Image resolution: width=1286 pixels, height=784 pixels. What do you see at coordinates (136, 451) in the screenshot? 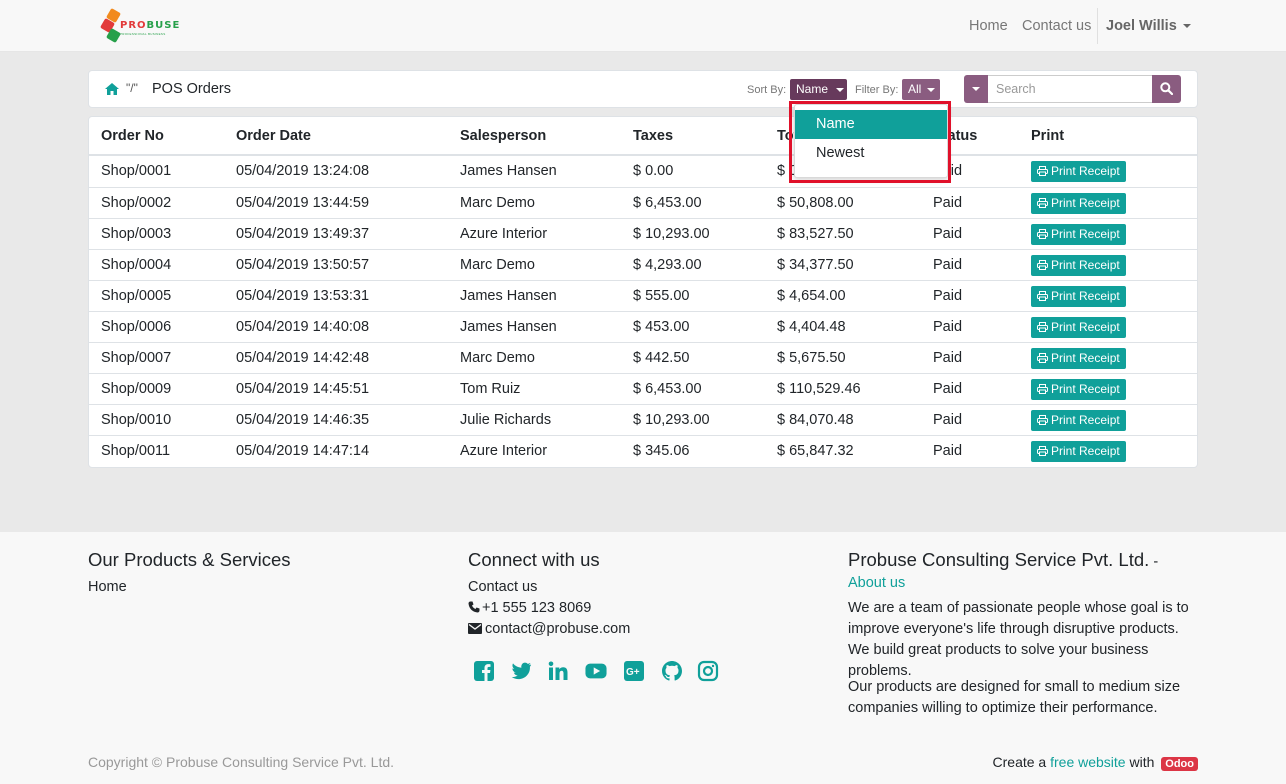
I see `cell-order-no: Shop/0011` at bounding box center [136, 451].